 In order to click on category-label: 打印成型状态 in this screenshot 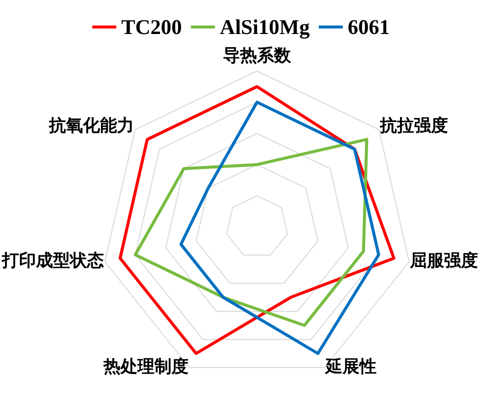, I will do `click(53, 260)`.